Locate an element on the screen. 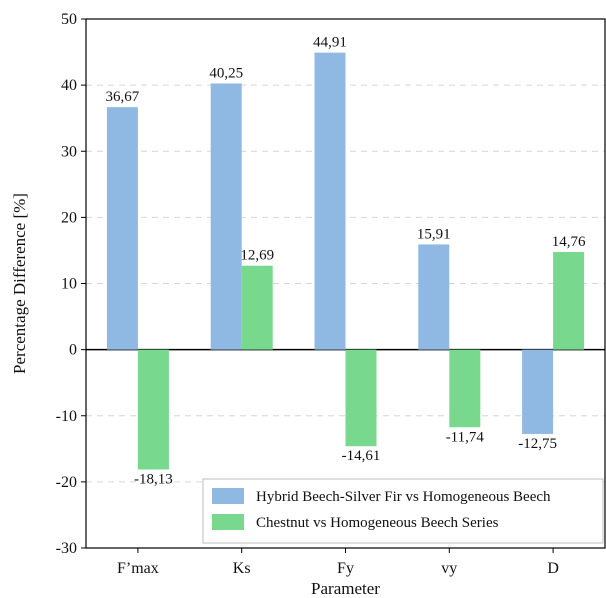 This screenshot has height=598, width=606. x-tick-label: Fy is located at coordinates (345, 568).